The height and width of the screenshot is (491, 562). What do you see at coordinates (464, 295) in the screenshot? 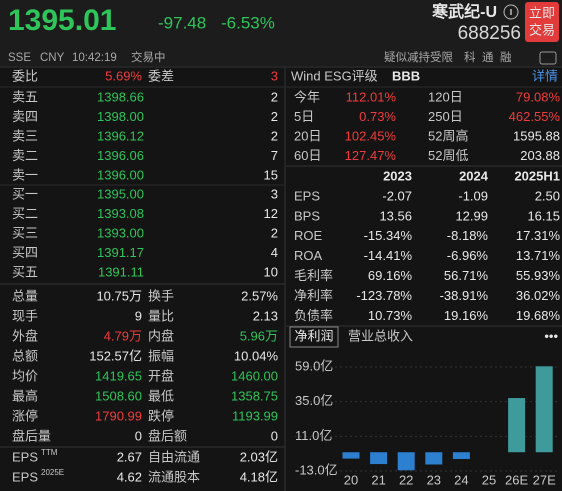
I see `cell: -38.91%` at bounding box center [464, 295].